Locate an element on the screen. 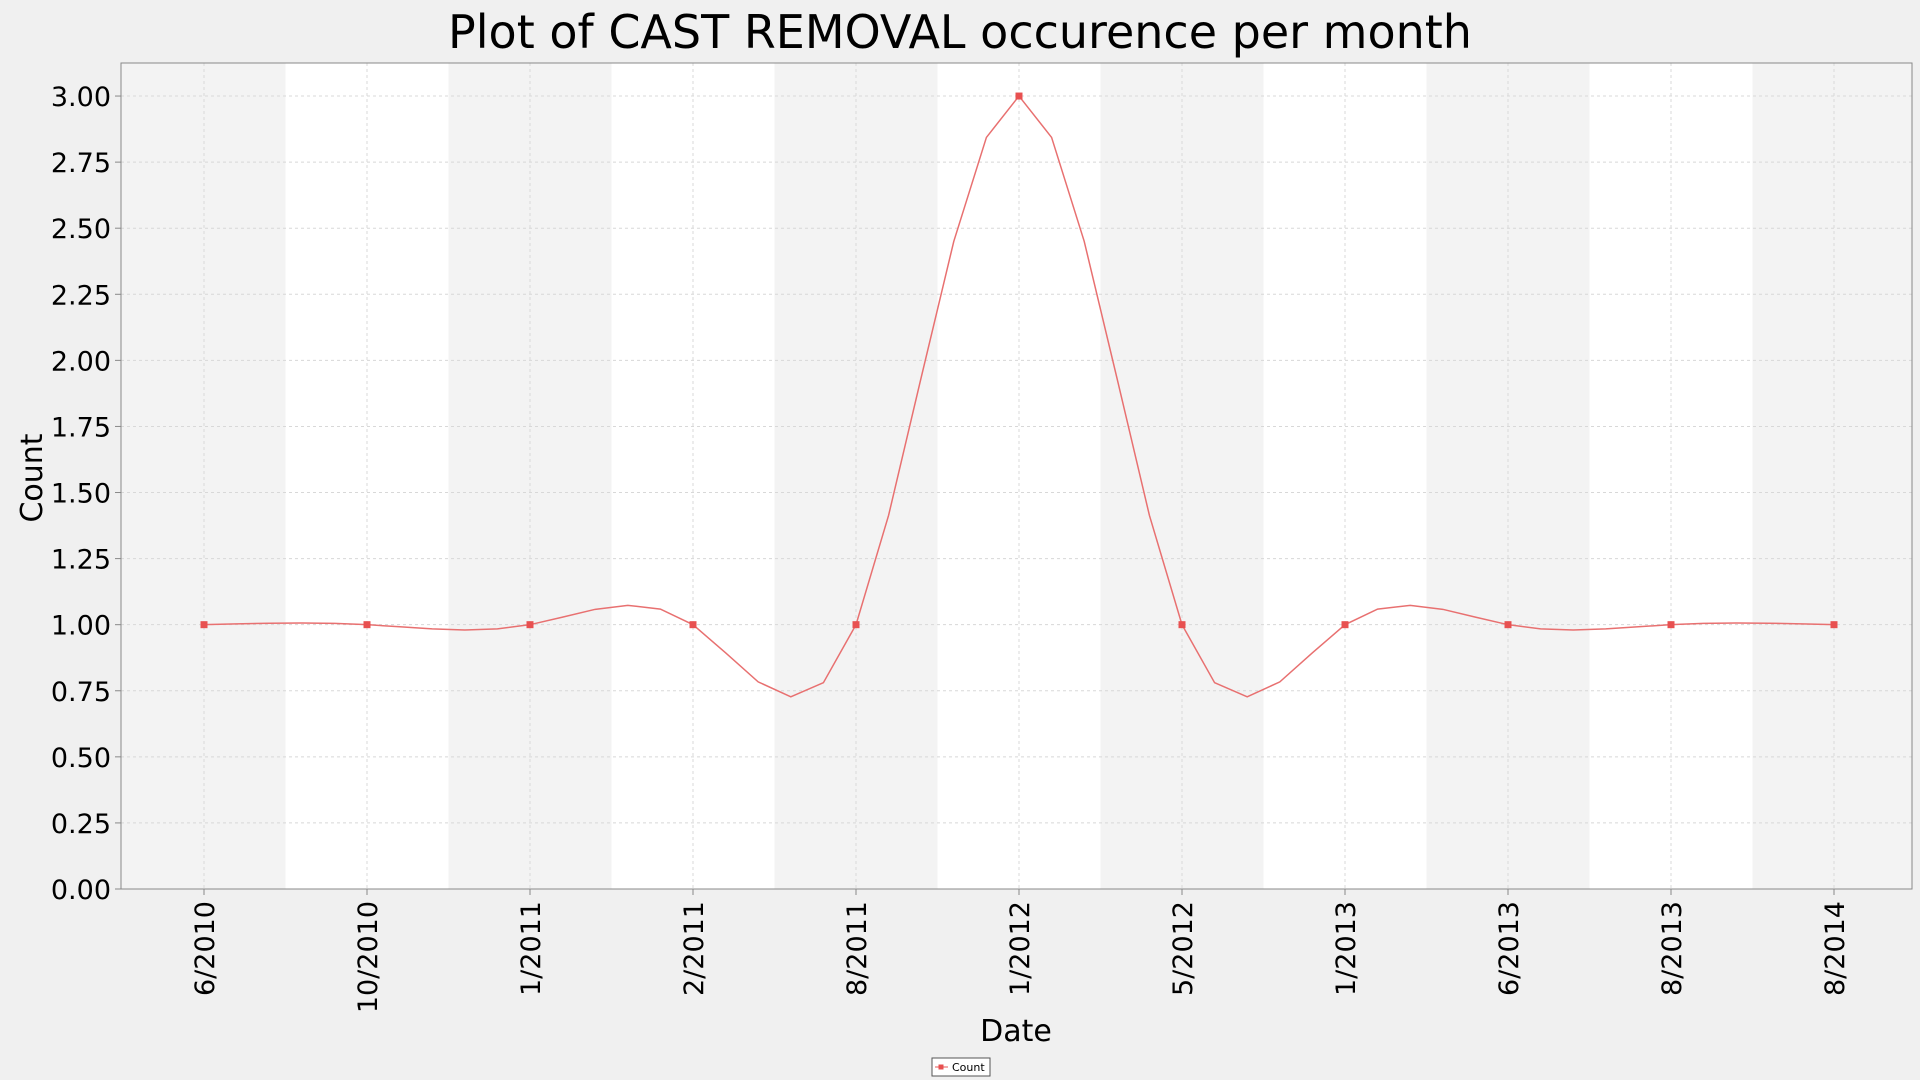  y-tick-label: 2.50 is located at coordinates (81, 229).